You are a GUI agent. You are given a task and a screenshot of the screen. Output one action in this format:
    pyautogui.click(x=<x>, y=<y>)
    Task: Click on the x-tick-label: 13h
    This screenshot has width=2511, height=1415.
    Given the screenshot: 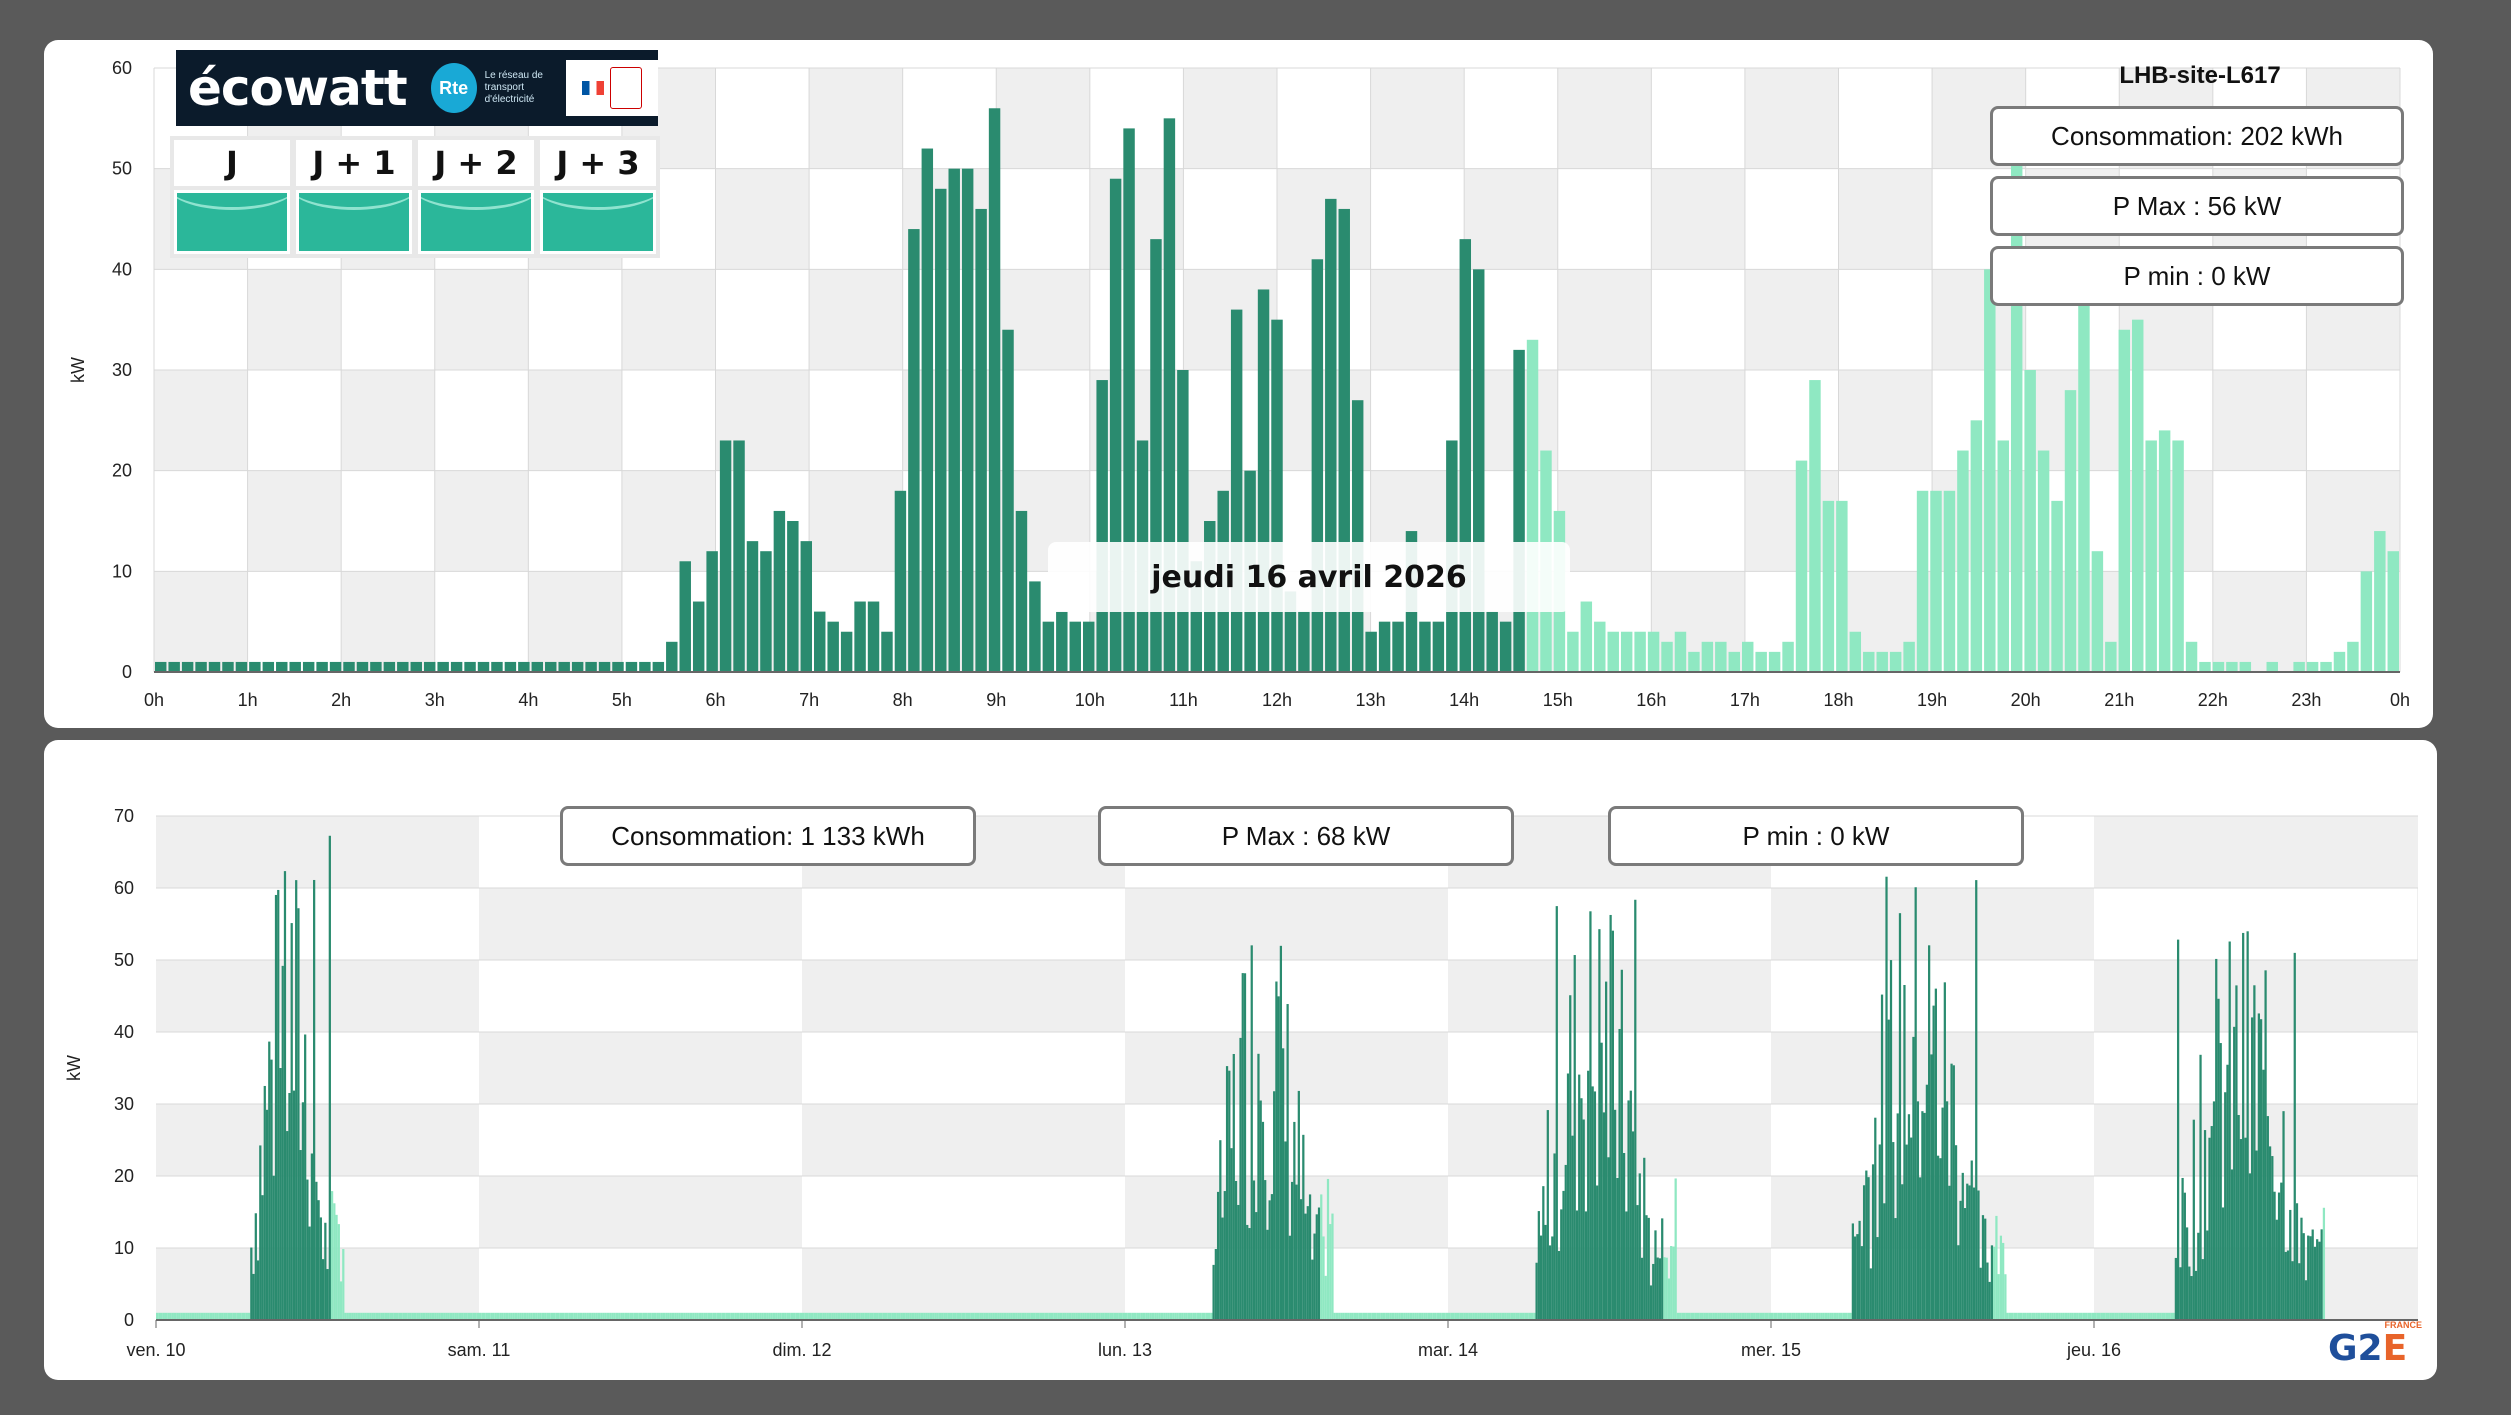 What is the action you would take?
    pyautogui.click(x=1371, y=700)
    